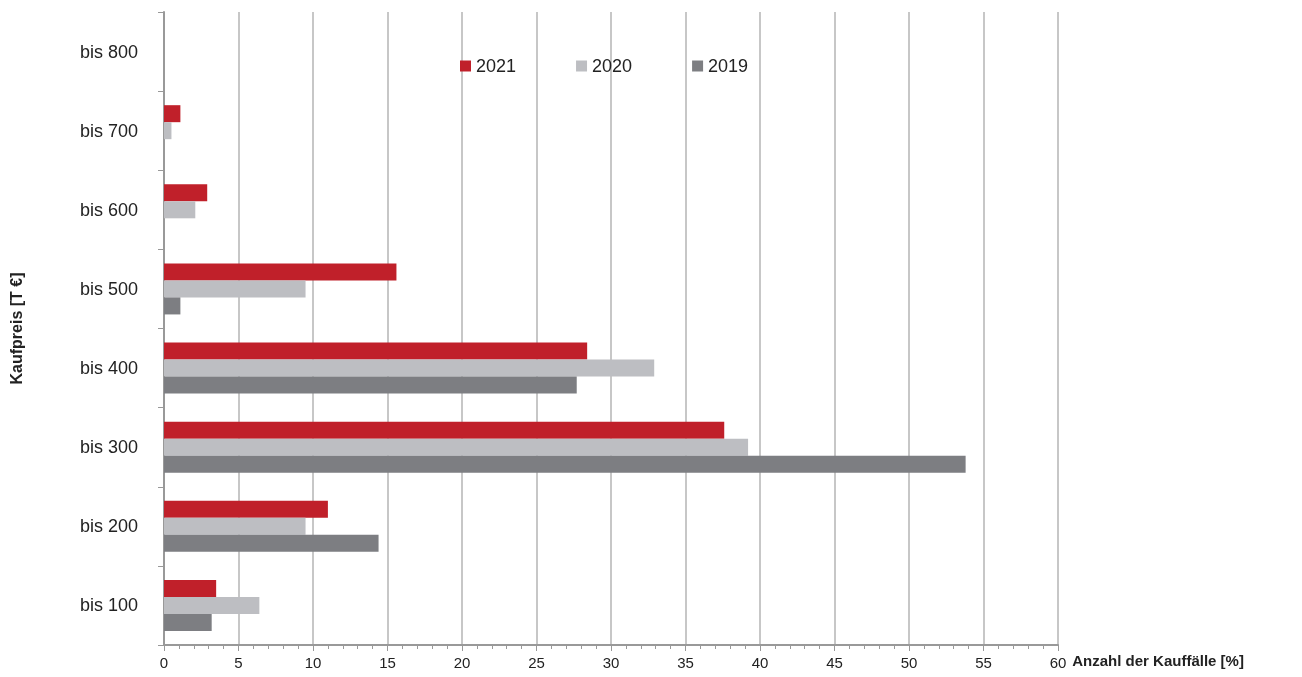 The image size is (1302, 677). Describe the element at coordinates (108, 288) in the screenshot. I see `y-tick-label: bis 500` at that location.